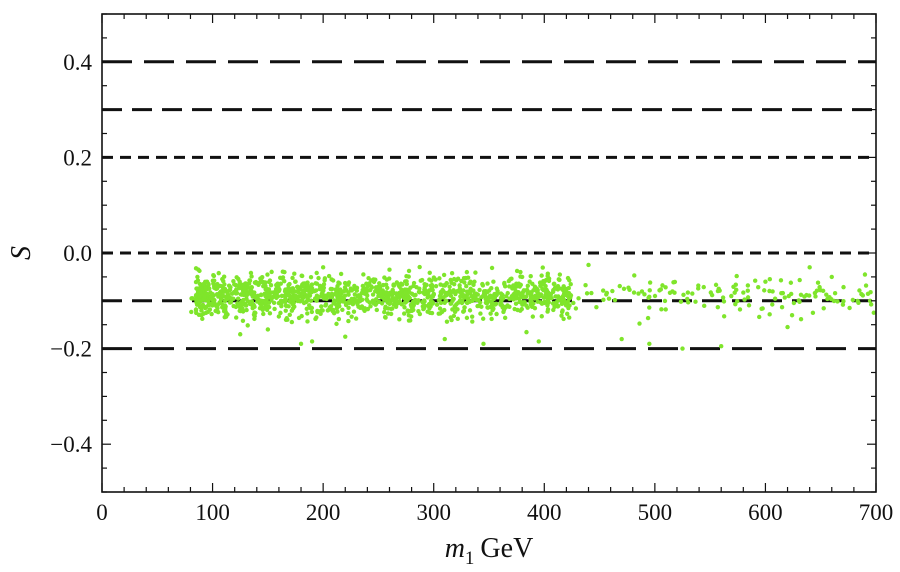  What do you see at coordinates (102, 512) in the screenshot?
I see `x-tick-label: 0` at bounding box center [102, 512].